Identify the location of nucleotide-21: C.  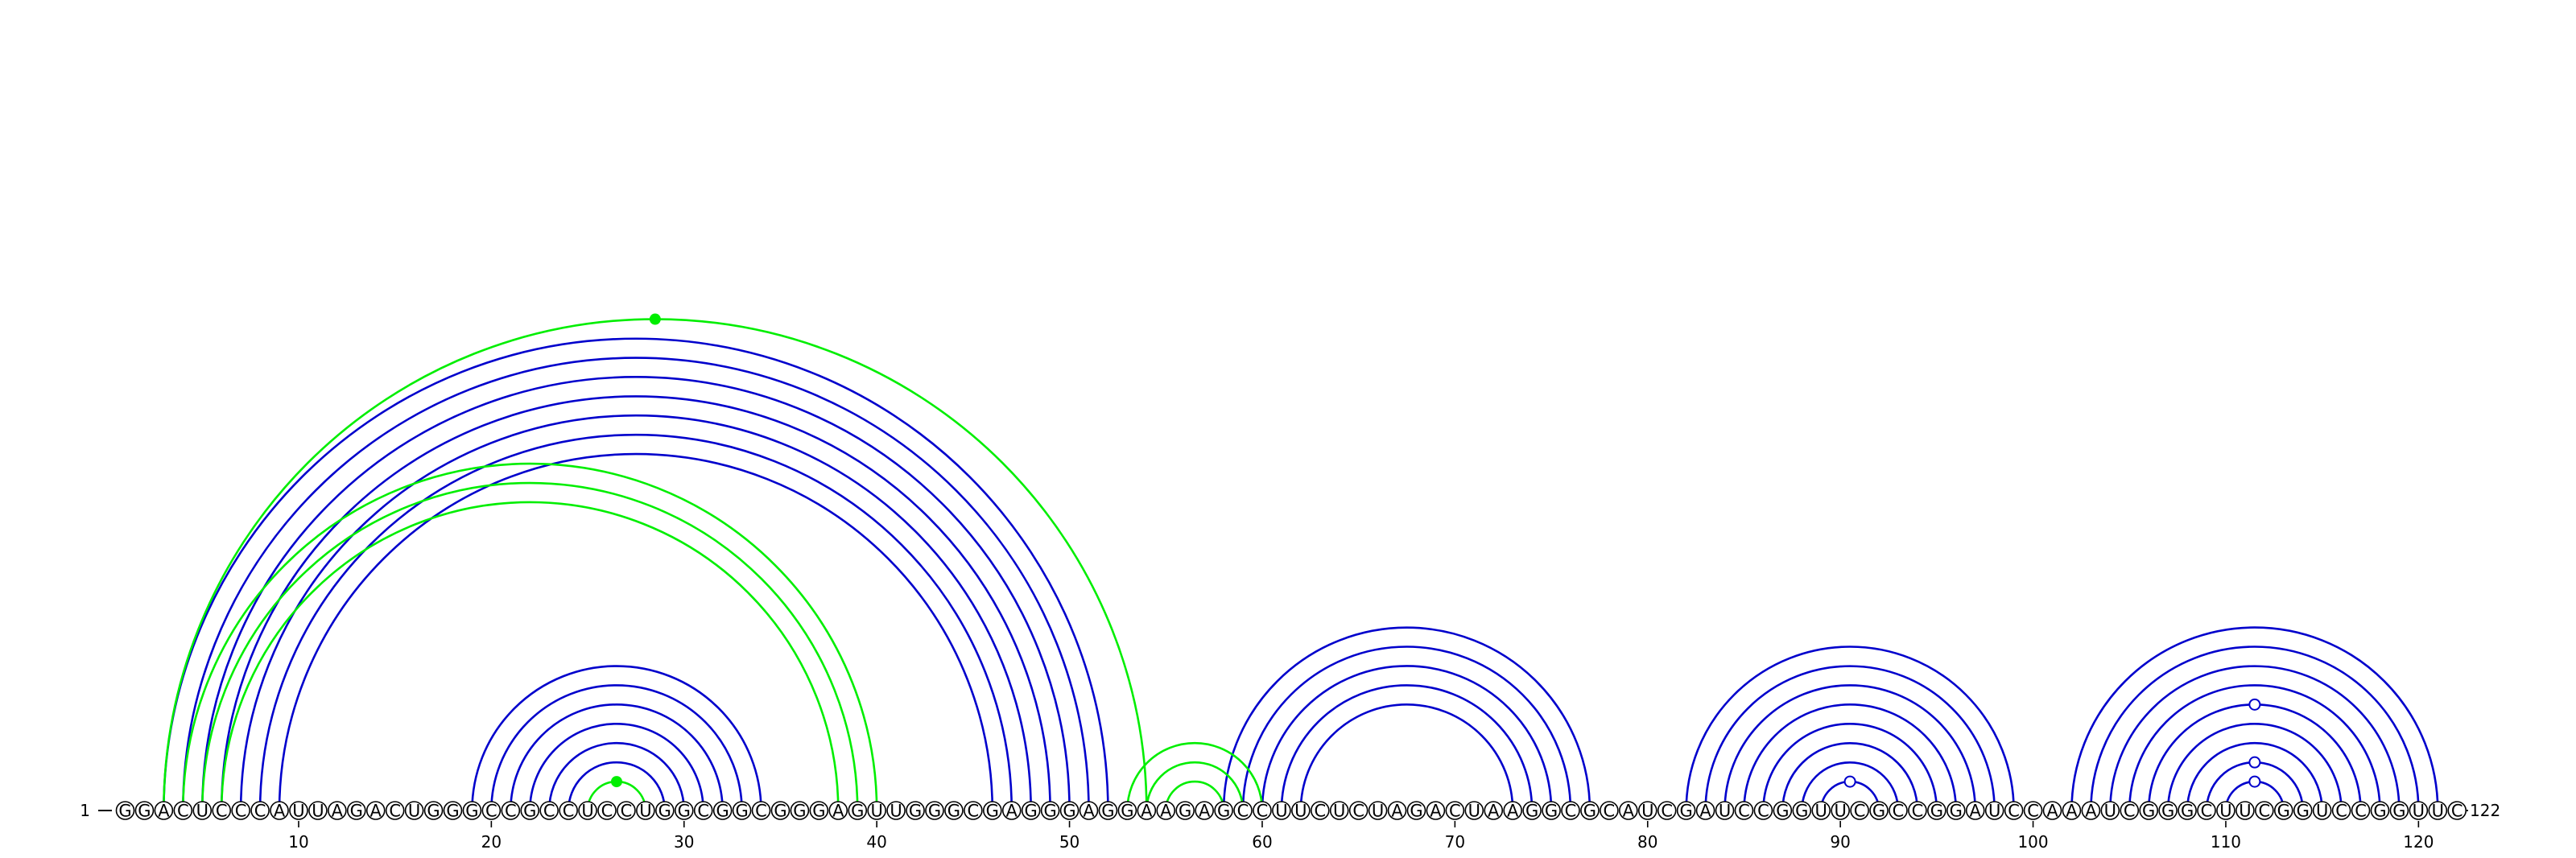
(511, 811).